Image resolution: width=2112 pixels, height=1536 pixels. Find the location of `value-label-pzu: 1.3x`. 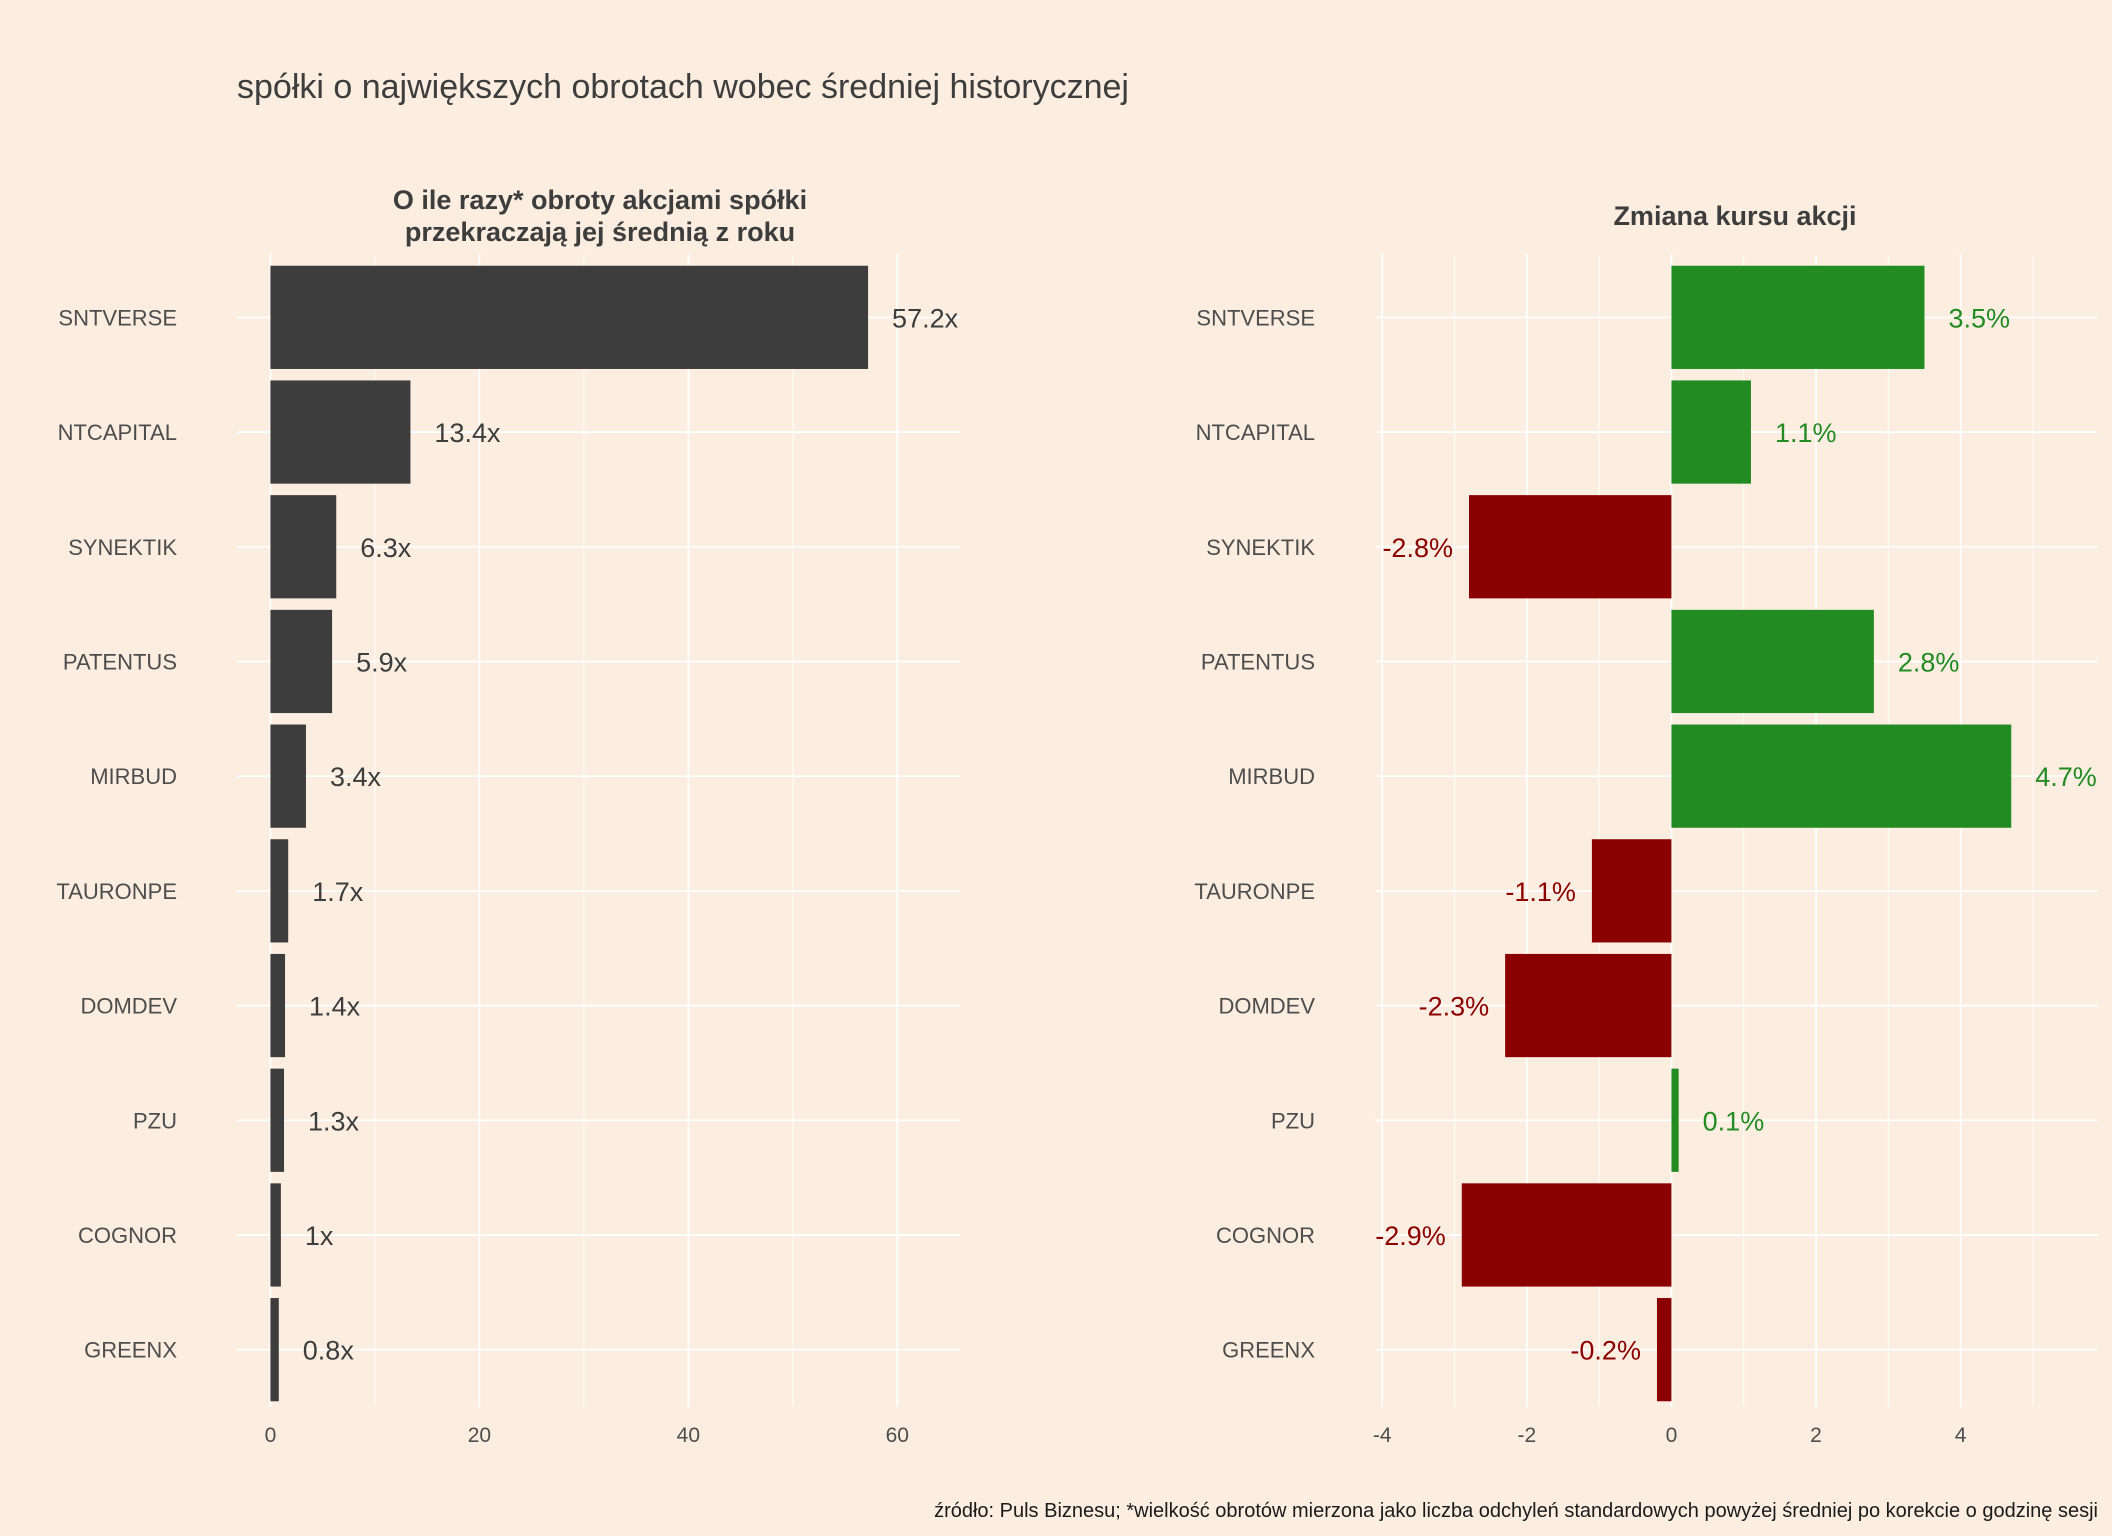

value-label-pzu: 1.3x is located at coordinates (334, 1121).